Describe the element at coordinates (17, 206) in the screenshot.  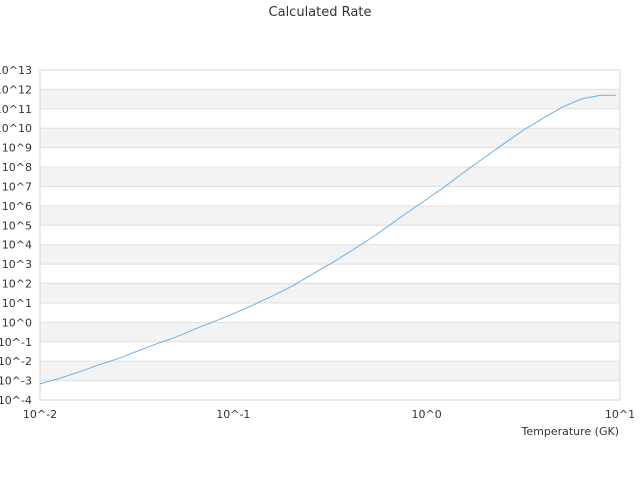
I see `y-tick-label: 10^6` at that location.